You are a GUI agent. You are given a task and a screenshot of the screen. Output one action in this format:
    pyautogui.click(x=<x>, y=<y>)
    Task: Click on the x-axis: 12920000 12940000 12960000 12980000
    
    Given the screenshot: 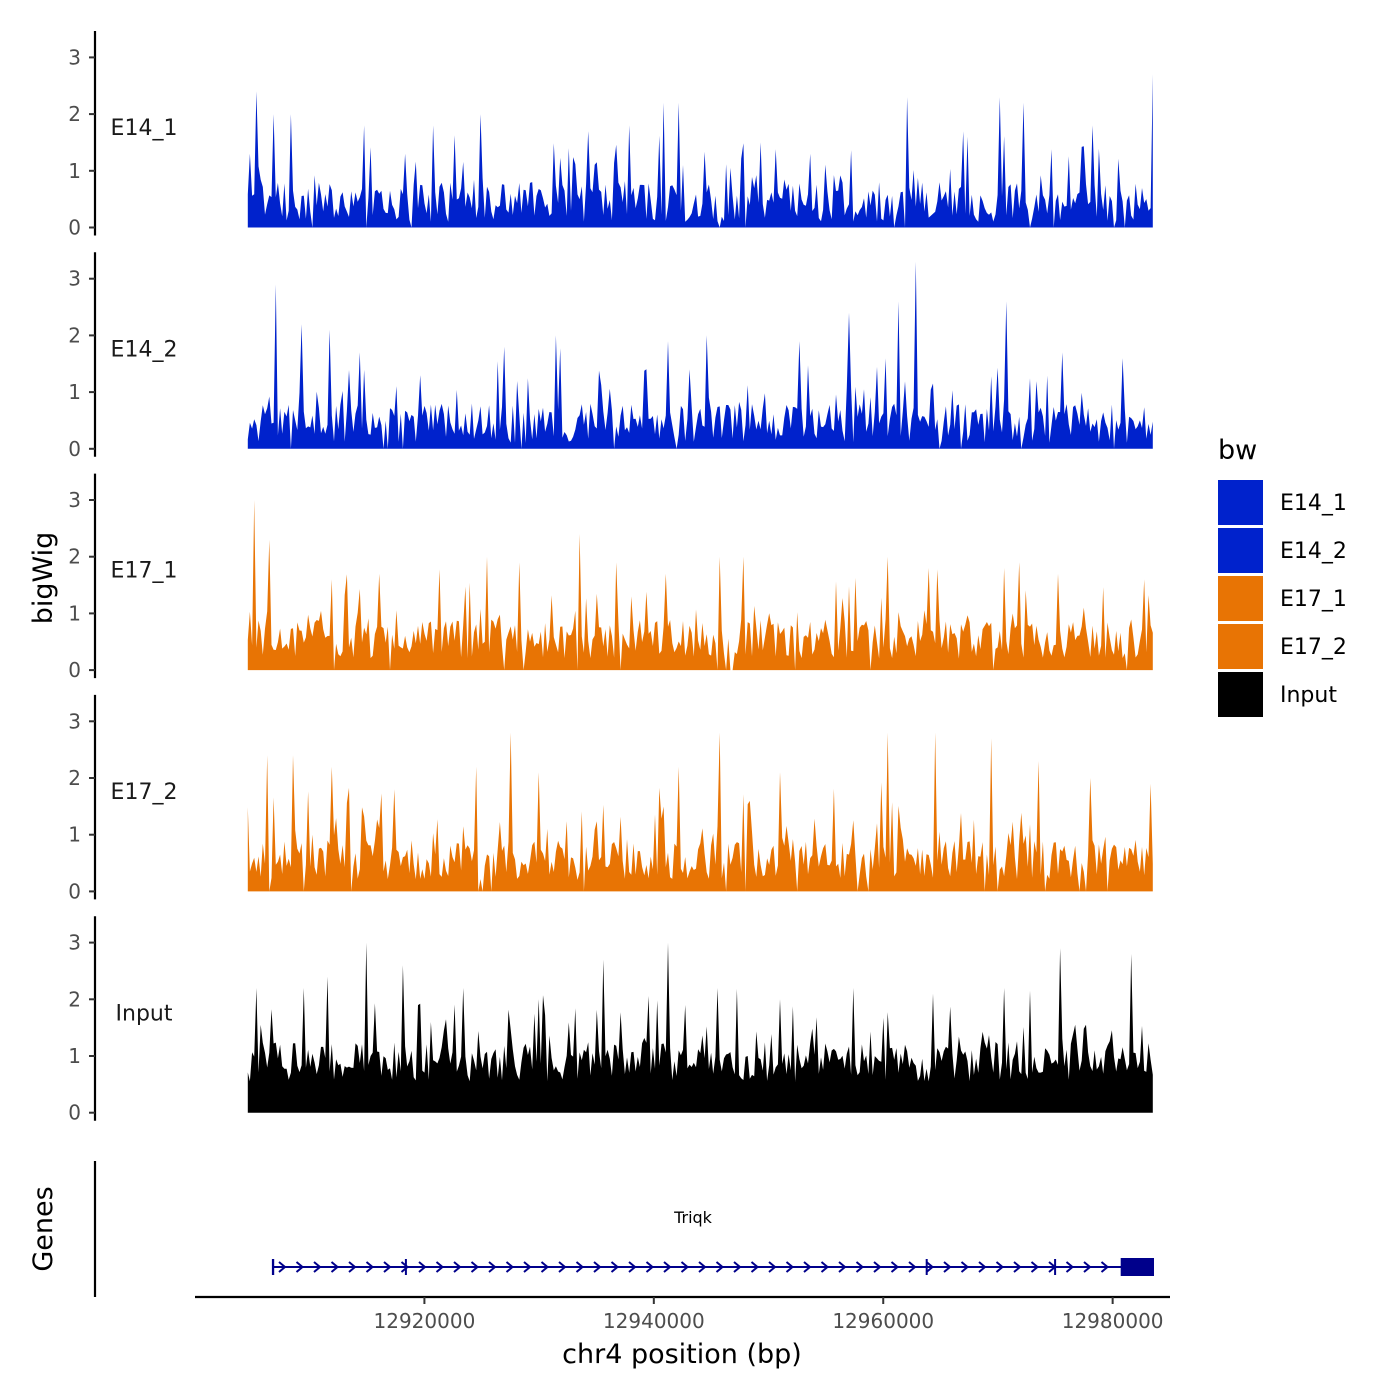 What is the action you would take?
    pyautogui.click(x=682, y=1314)
    